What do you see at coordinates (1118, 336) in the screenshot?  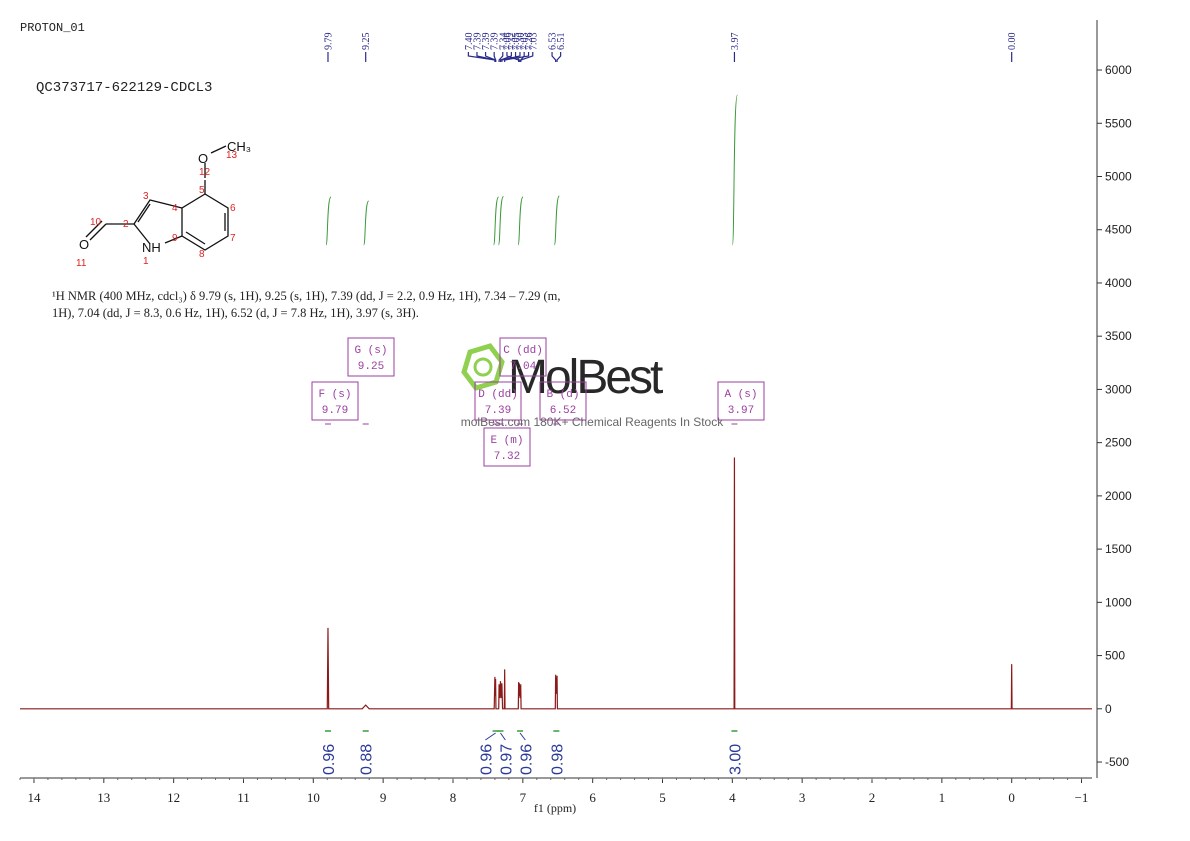 I see `y-tick-label: 3500` at bounding box center [1118, 336].